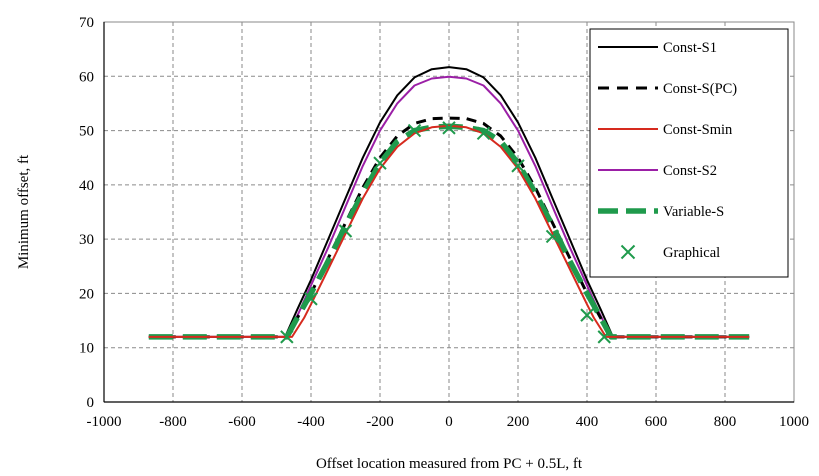 Image resolution: width=819 pixels, height=476 pixels. What do you see at coordinates (86, 77) in the screenshot?
I see `y-tick-label: 60` at bounding box center [86, 77].